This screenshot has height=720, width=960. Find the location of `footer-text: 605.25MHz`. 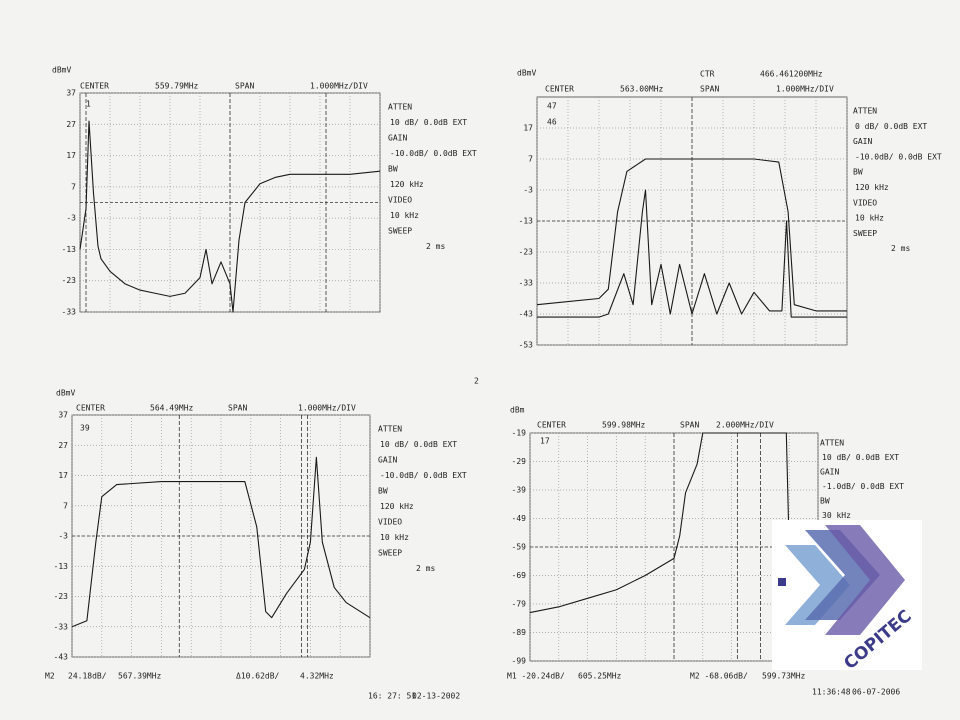

footer-text: 605.25MHz is located at coordinates (600, 676).